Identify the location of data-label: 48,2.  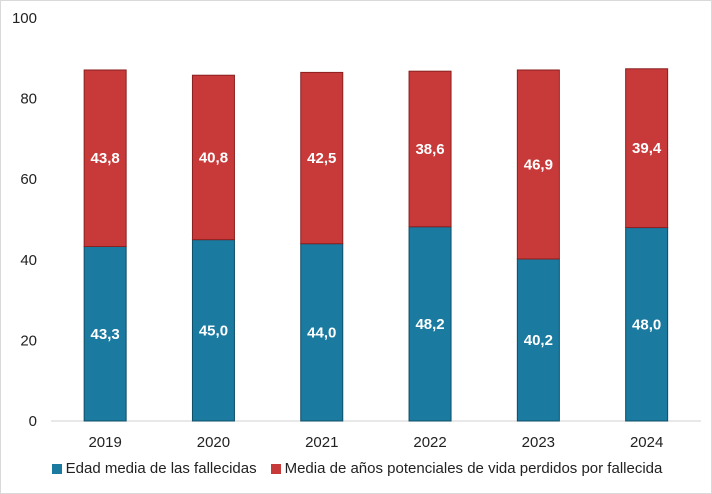
(429, 324).